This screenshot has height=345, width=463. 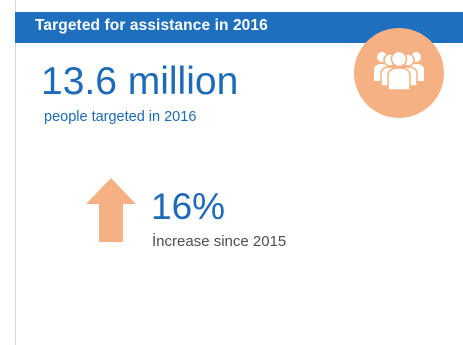 I want to click on change-value: 16%, so click(x=188, y=206).